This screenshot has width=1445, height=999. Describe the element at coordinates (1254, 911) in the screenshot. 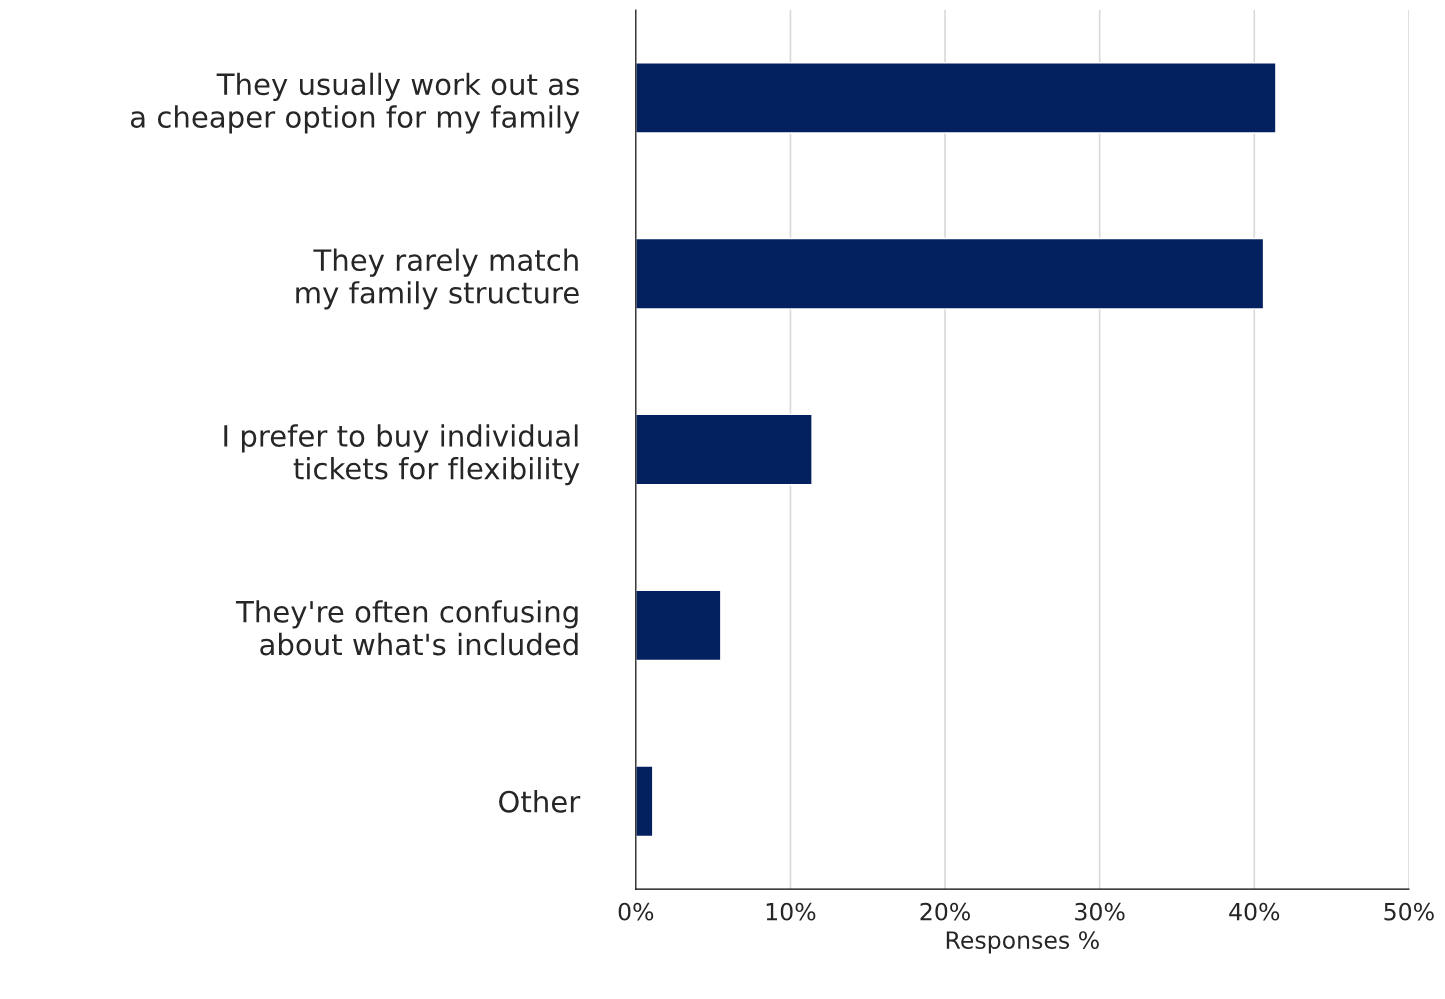

I see `x-tick-label: 40%` at that location.